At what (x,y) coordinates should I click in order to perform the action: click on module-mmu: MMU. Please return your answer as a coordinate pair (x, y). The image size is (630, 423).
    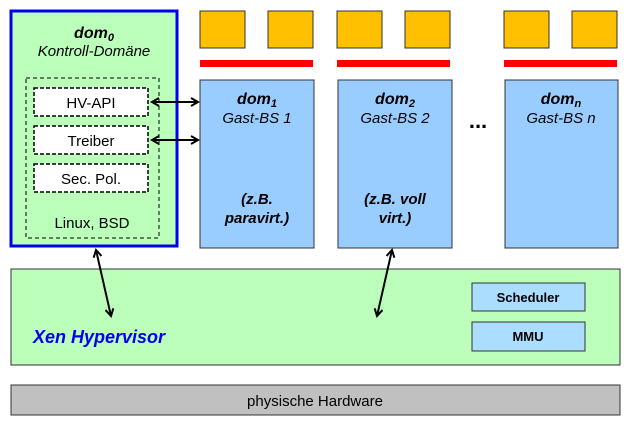
    Looking at the image, I should click on (528, 336).